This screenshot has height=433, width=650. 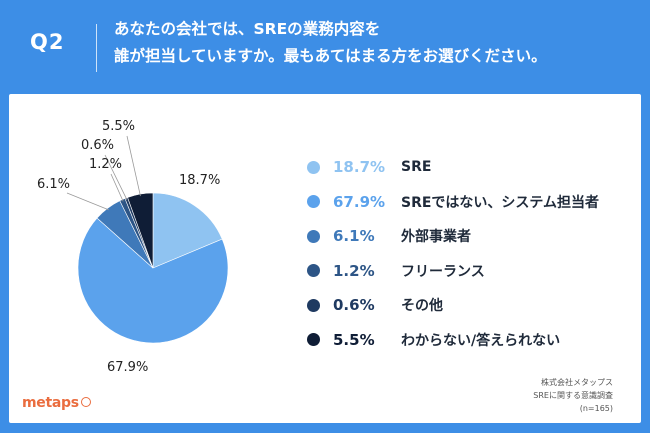 What do you see at coordinates (359, 201) in the screenshot?
I see `legend-percent: 67.9%` at bounding box center [359, 201].